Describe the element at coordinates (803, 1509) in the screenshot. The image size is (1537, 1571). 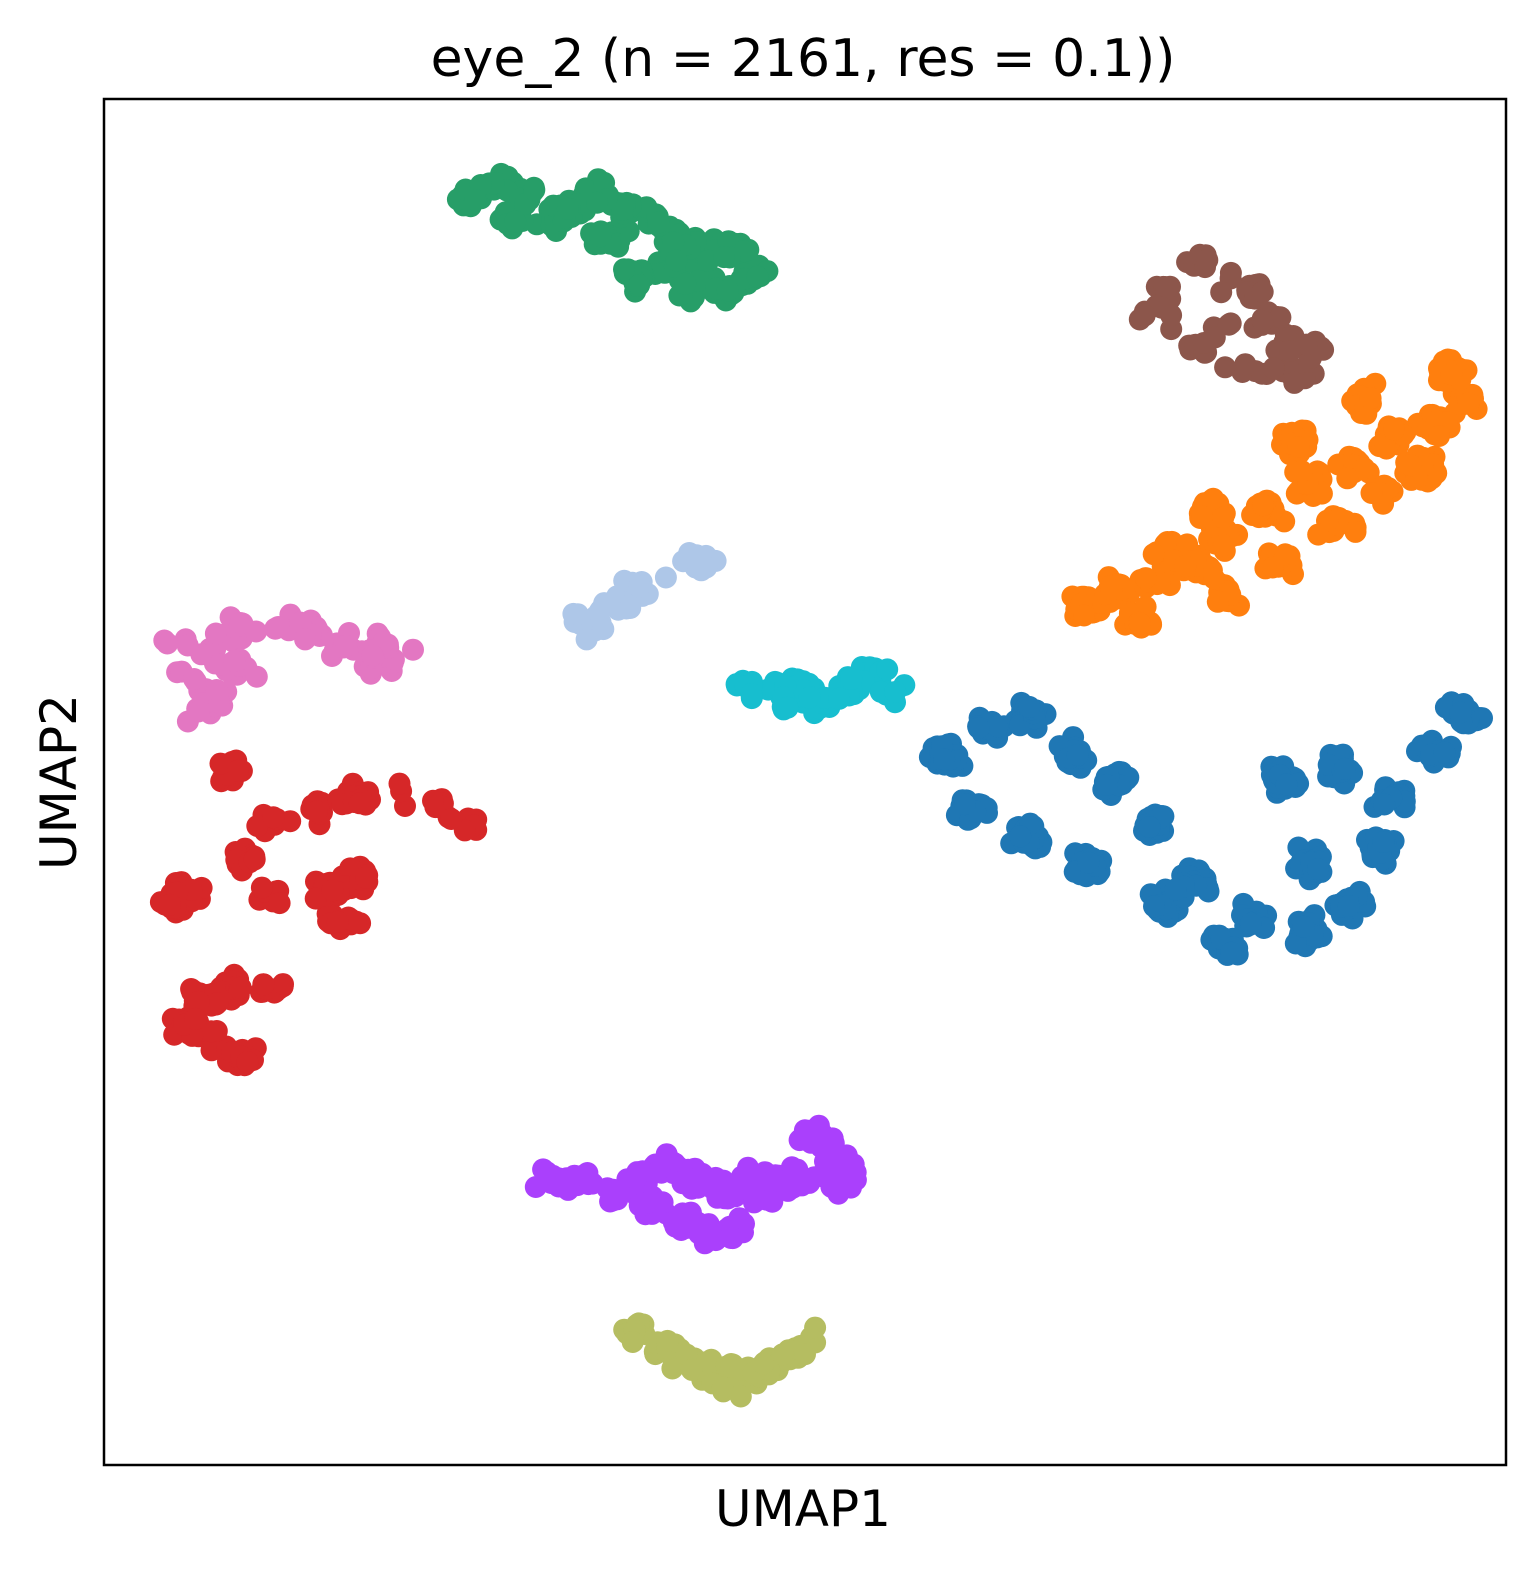
I see `x-axis-label: UMAP1` at that location.